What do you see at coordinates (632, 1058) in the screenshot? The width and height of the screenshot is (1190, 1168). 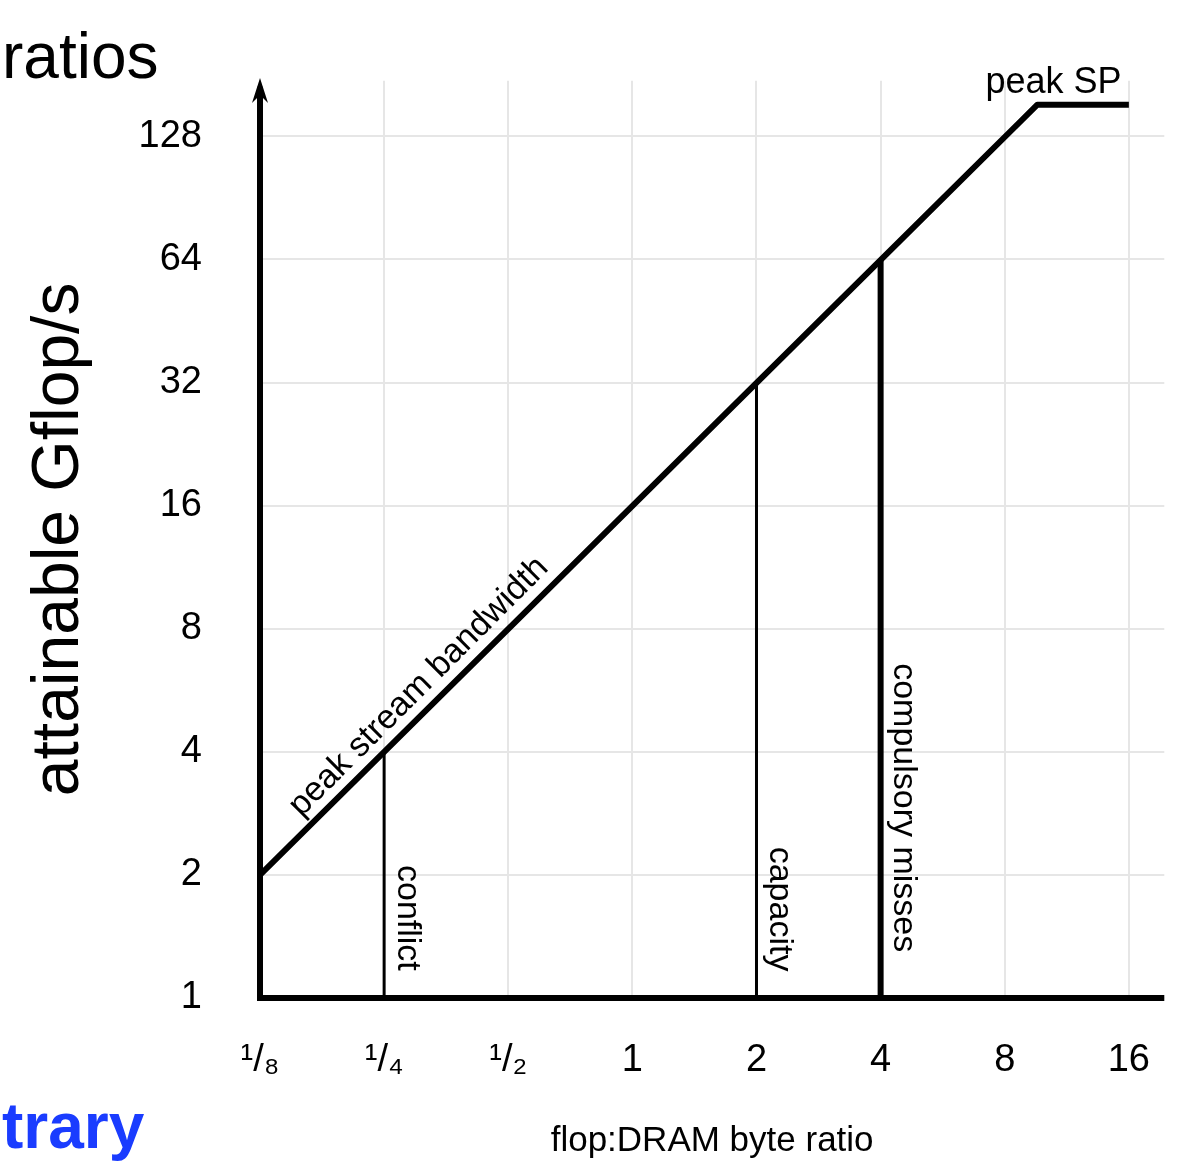 I see `x-tick-label: 1` at bounding box center [632, 1058].